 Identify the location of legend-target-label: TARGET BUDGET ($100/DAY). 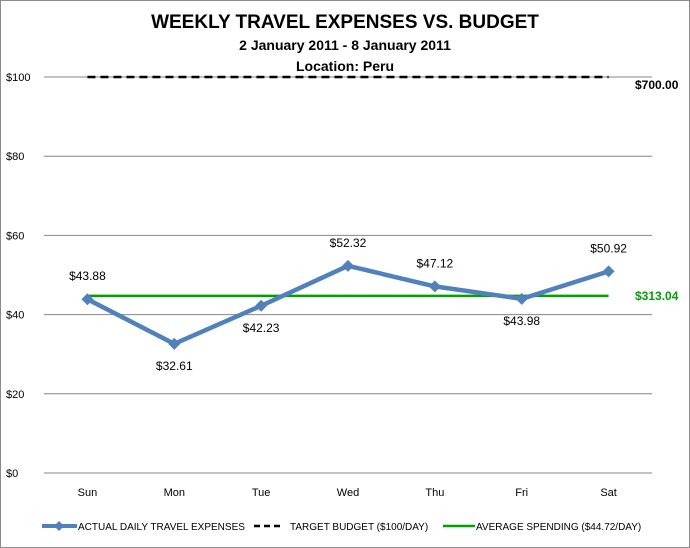
(359, 527).